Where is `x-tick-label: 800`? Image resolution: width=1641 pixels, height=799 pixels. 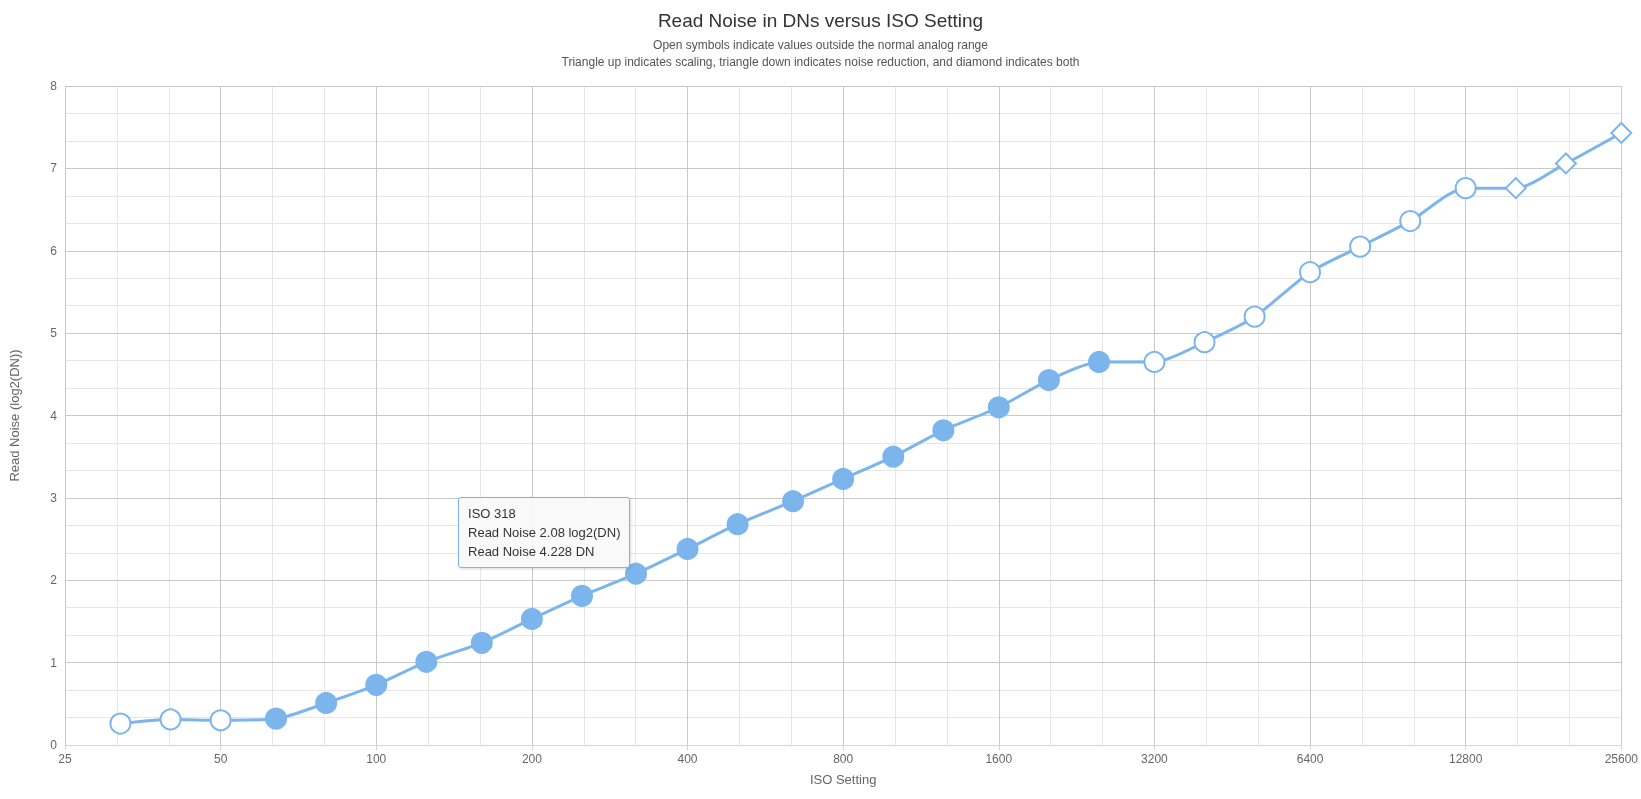 x-tick-label: 800 is located at coordinates (843, 759).